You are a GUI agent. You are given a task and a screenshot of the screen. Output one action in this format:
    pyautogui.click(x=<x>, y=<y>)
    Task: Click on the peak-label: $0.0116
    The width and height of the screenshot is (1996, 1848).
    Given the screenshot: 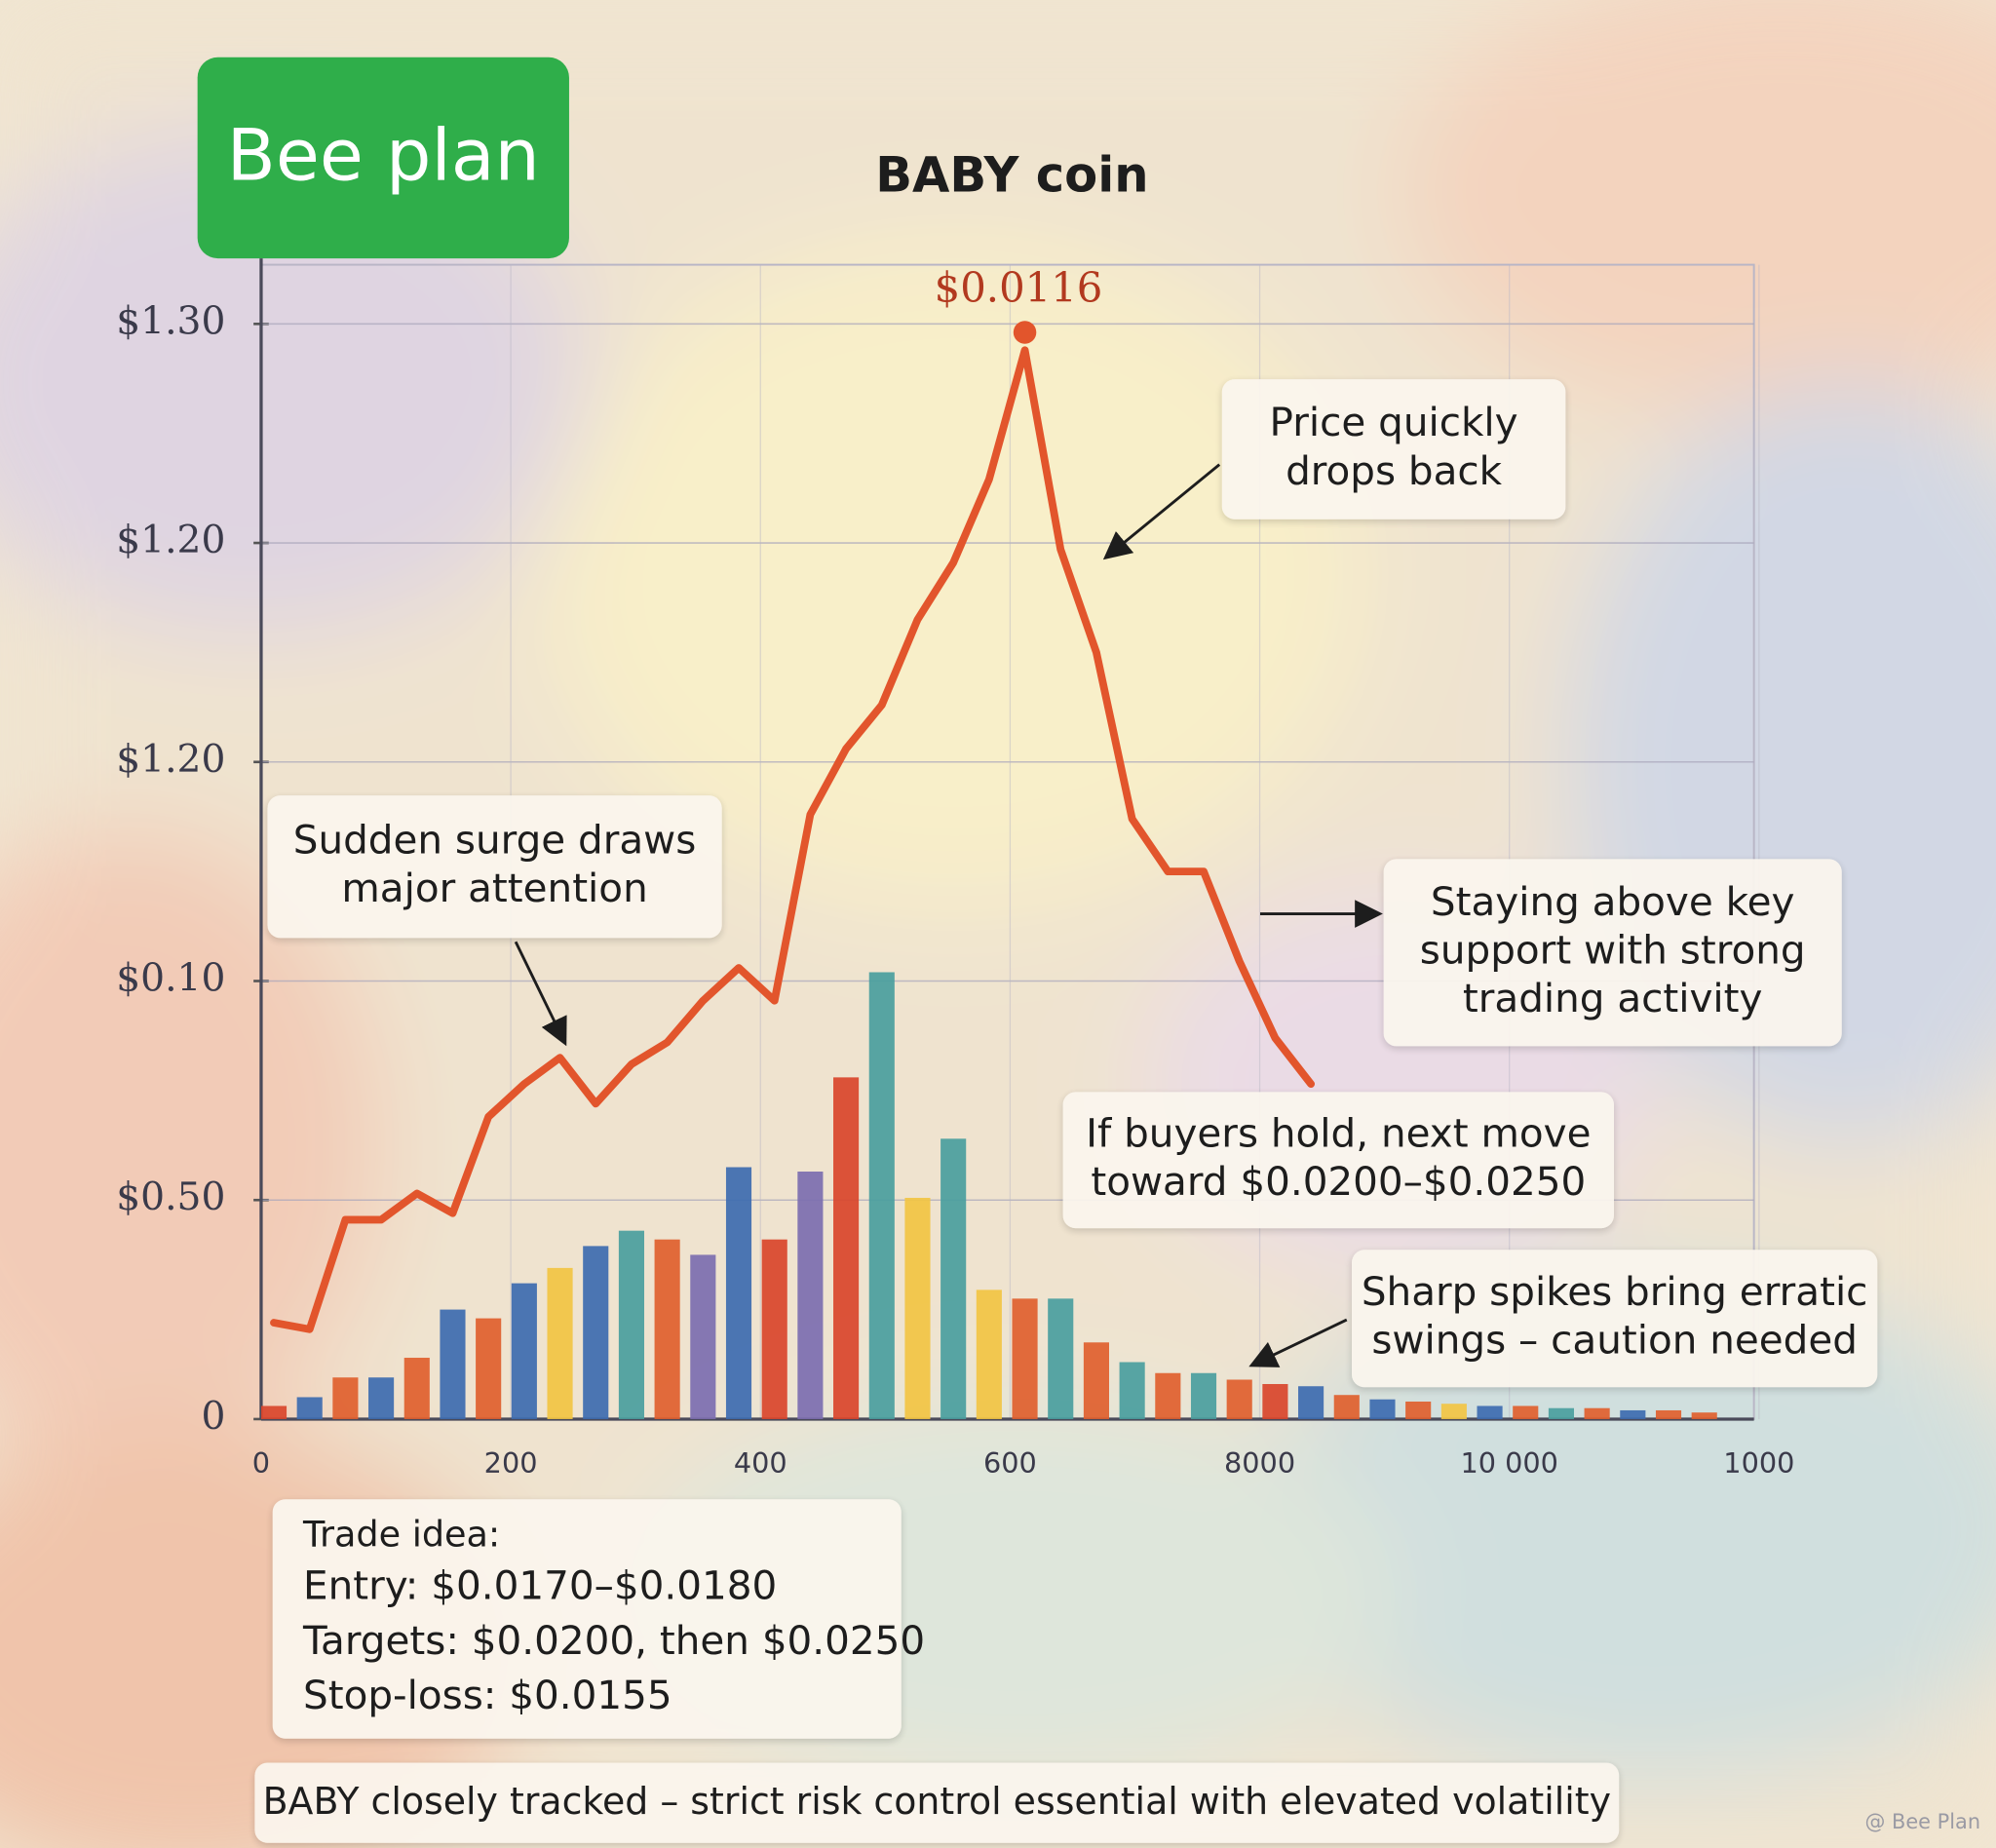 What is the action you would take?
    pyautogui.click(x=1019, y=288)
    